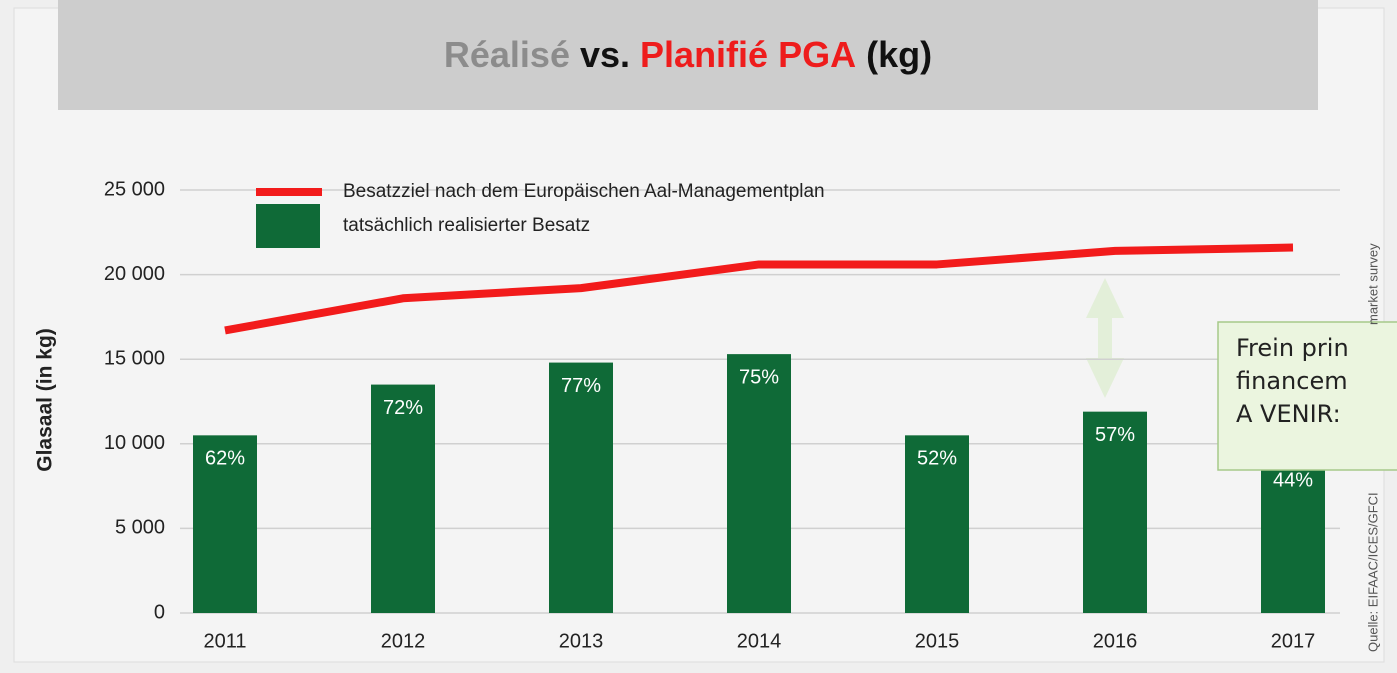  Describe the element at coordinates (225, 459) in the screenshot. I see `bar-label: 62%` at that location.